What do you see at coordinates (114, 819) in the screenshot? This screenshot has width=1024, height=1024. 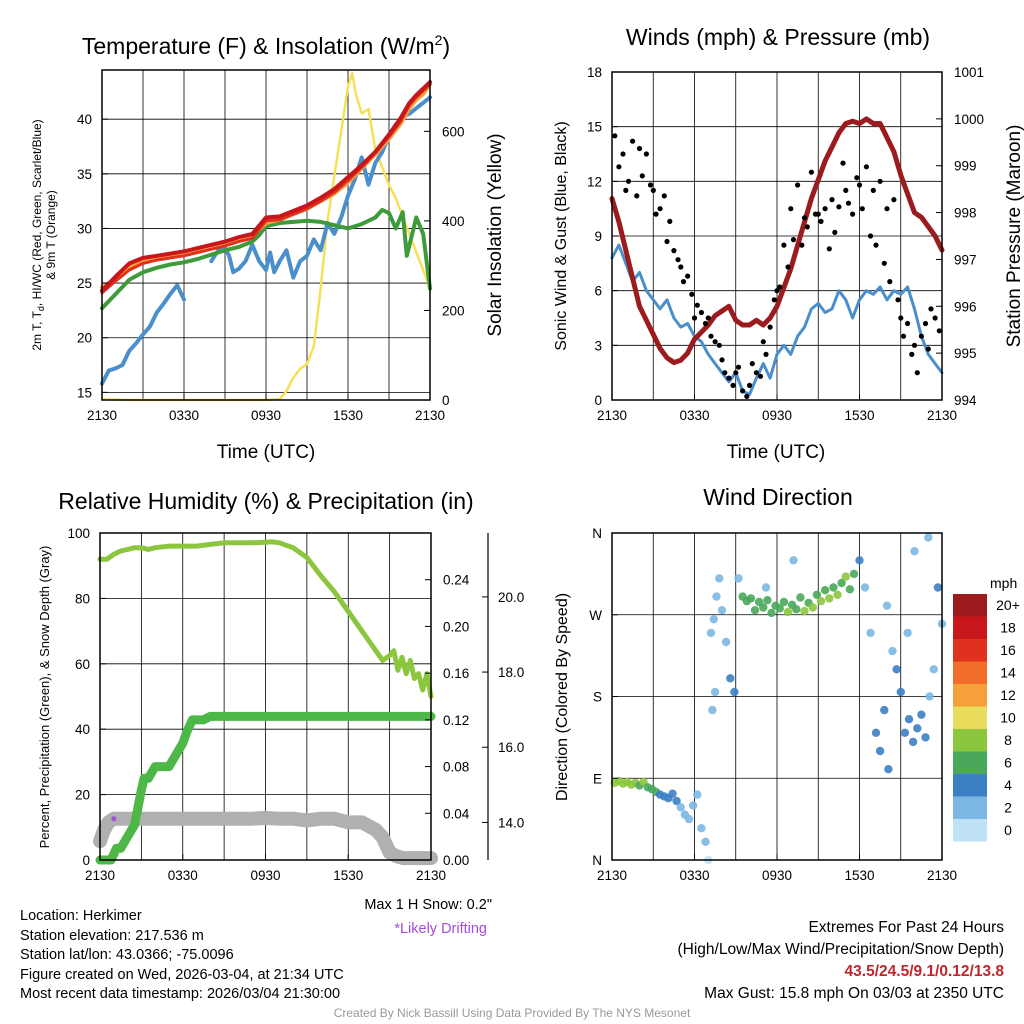 I see `drift-point` at bounding box center [114, 819].